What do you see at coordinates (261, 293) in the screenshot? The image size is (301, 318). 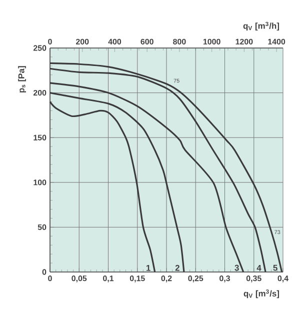 I see `x-axis-title: q$_{V}$ [m$^{3}$/s]` at bounding box center [261, 293].